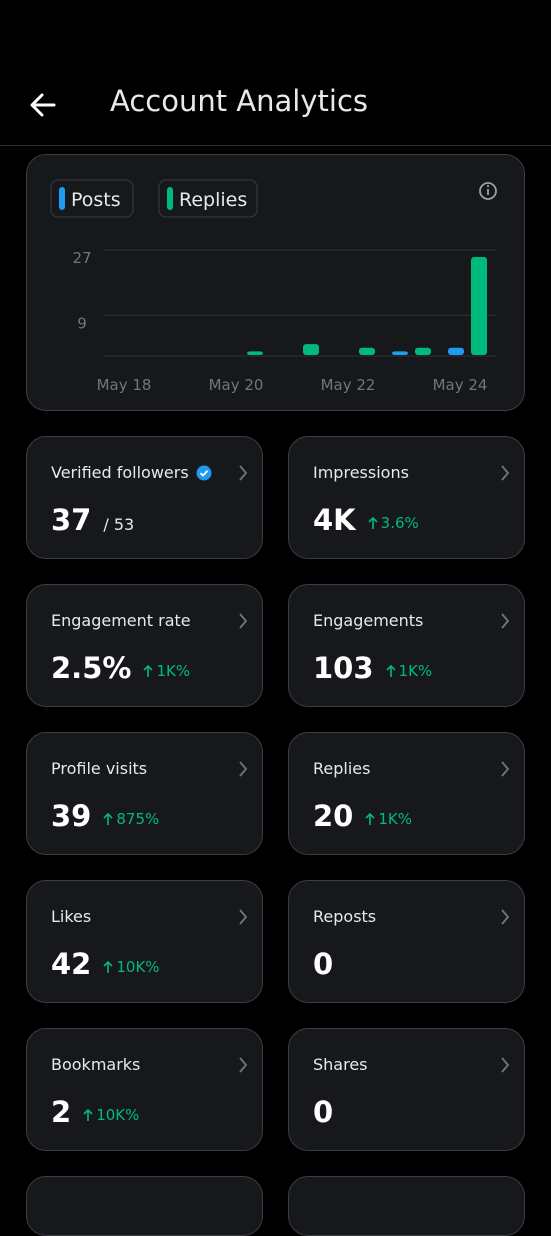 The image size is (551, 1236). I want to click on card-value-row: 2.5% 1K%, so click(120, 668).